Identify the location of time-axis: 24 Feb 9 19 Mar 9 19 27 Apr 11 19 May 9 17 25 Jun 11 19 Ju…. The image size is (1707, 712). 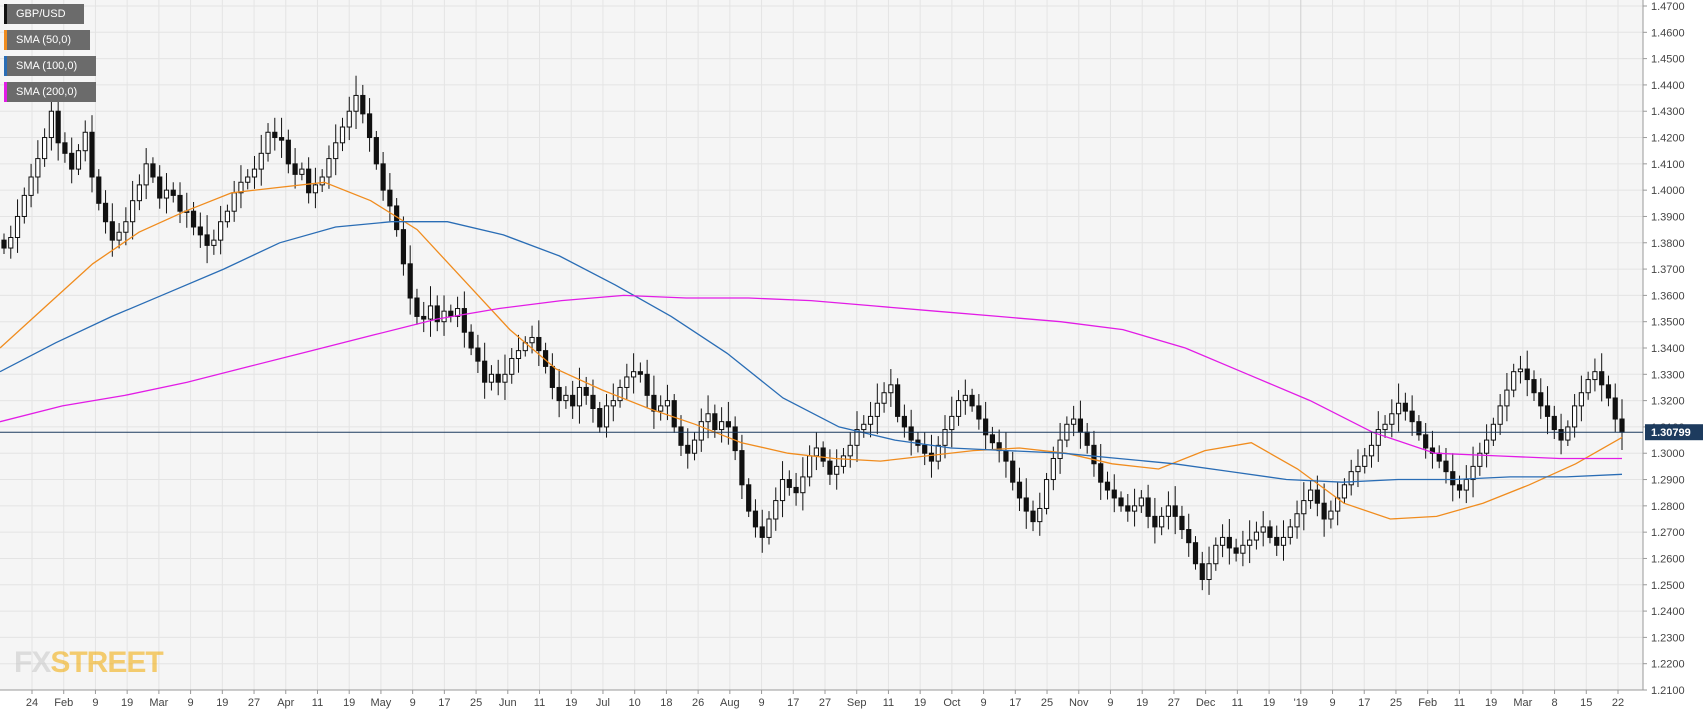
(821, 699).